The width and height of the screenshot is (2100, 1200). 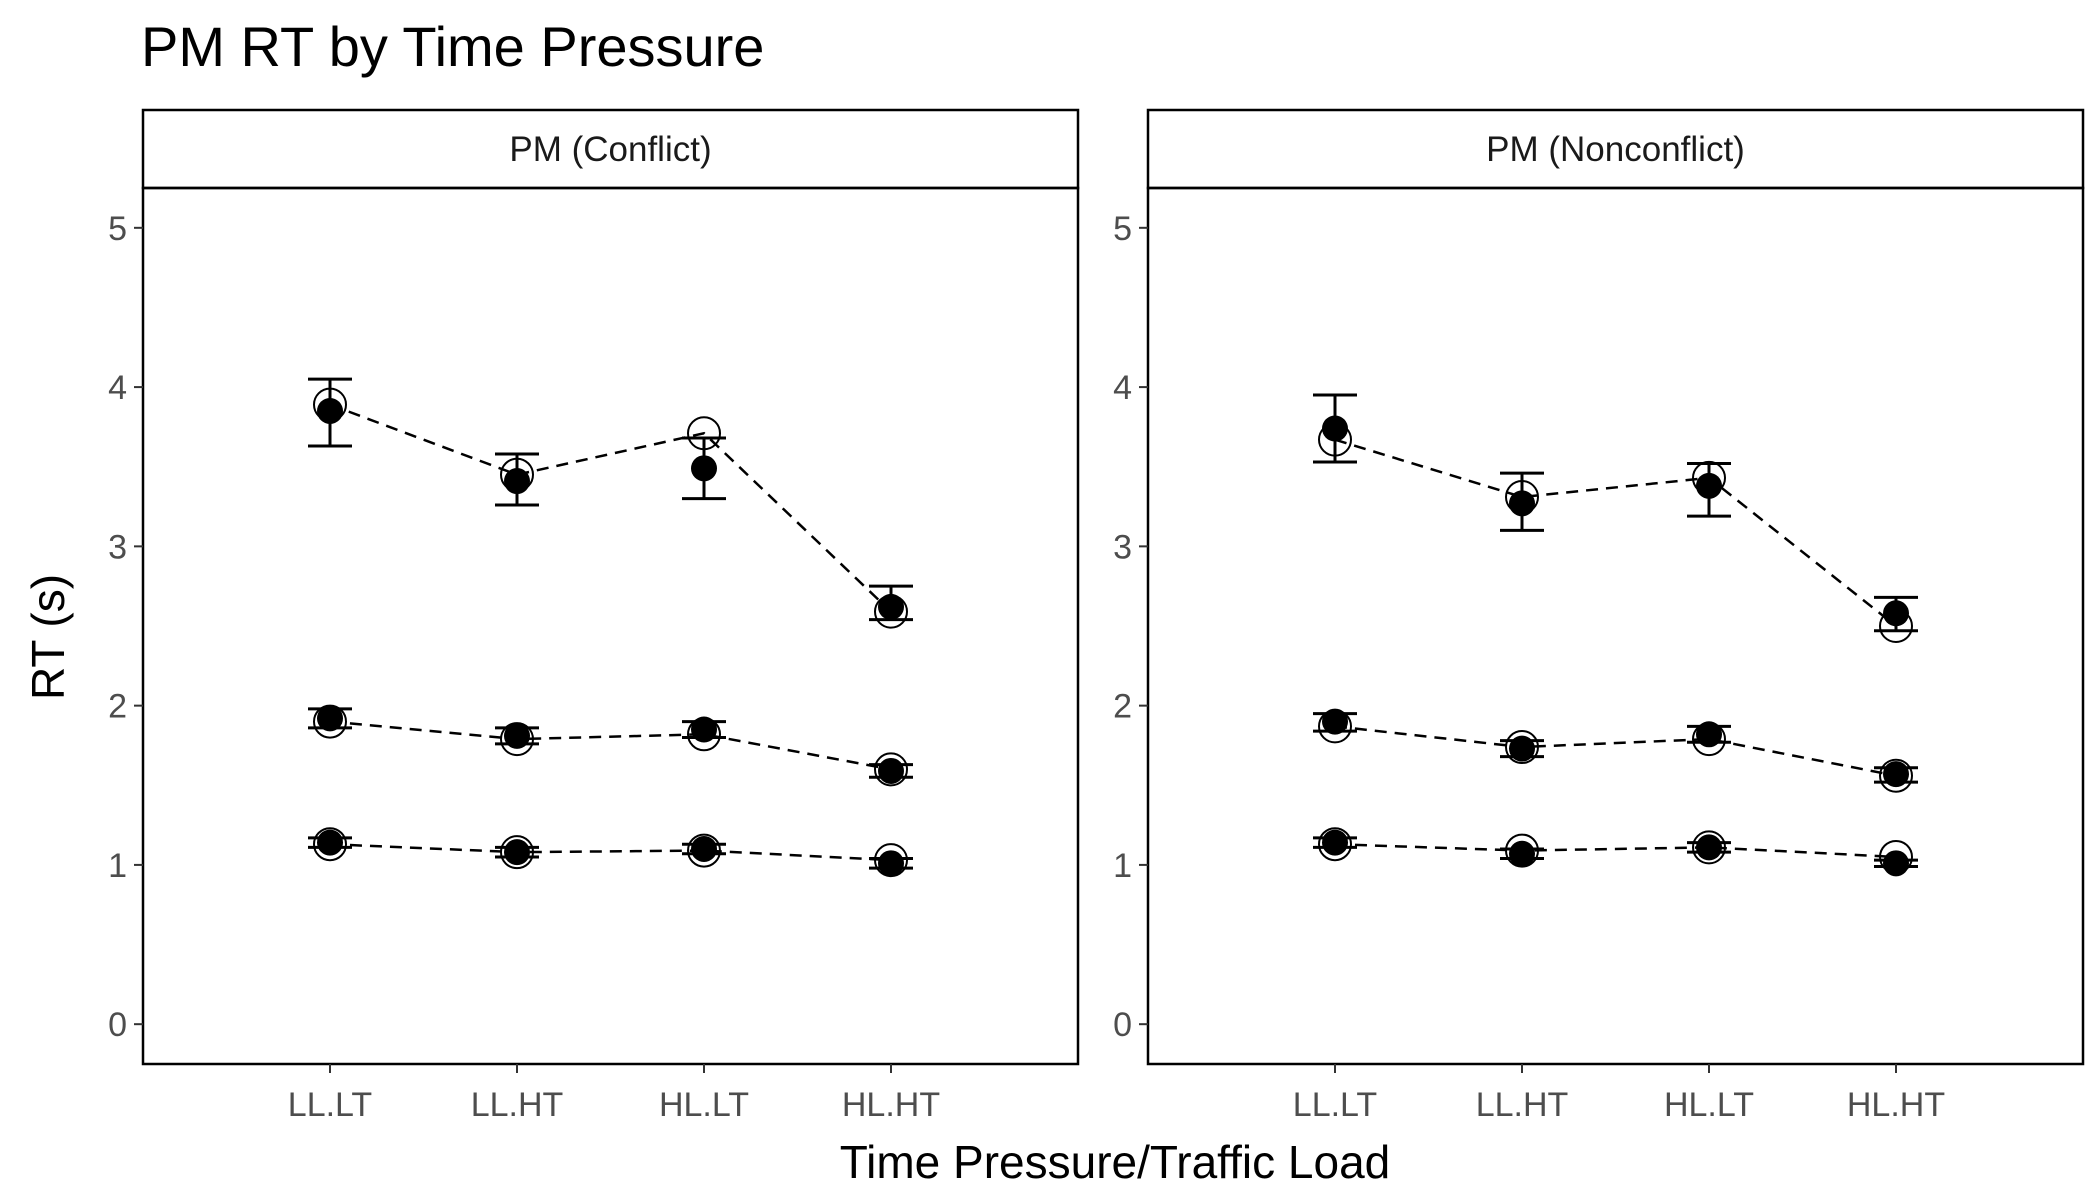 I want to click on strip-label: PM (Nonconflict), so click(x=1615, y=149).